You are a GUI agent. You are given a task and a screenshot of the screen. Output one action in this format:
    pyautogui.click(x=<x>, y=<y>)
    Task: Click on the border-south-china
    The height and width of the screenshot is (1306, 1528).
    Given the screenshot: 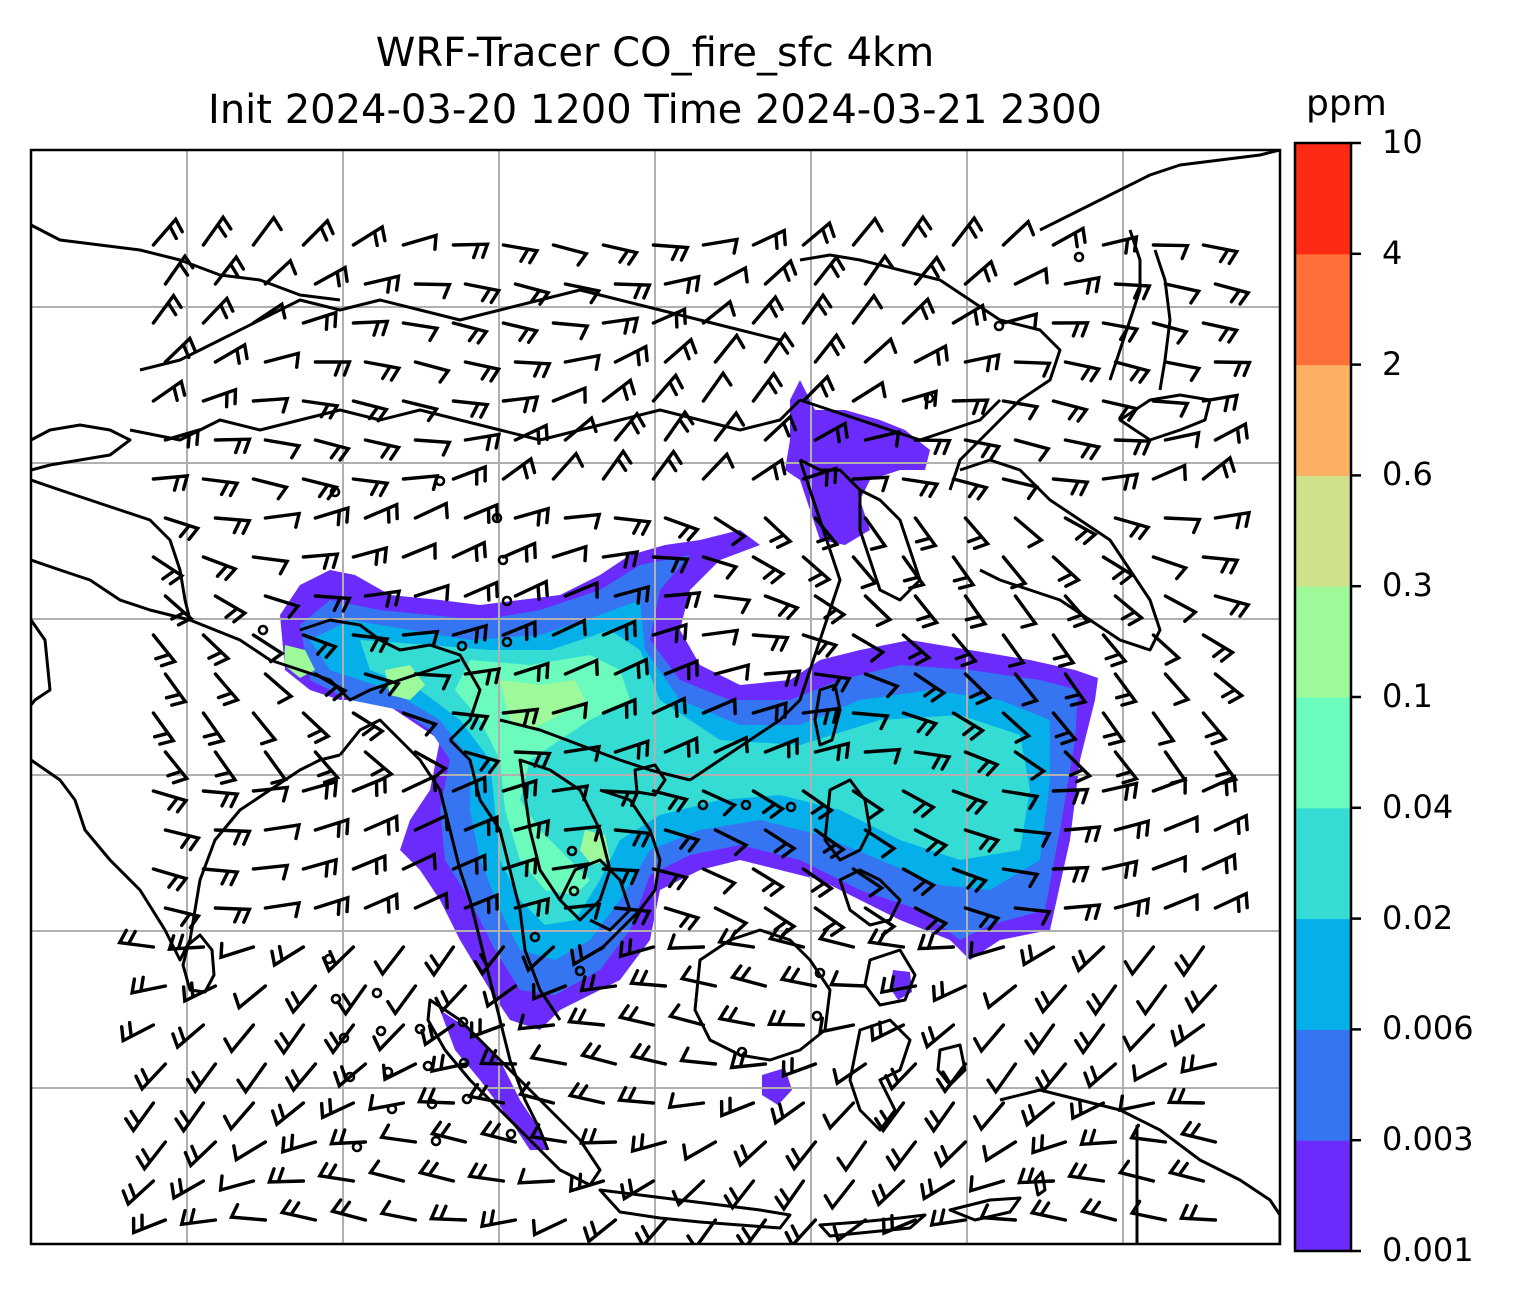 What is the action you would take?
    pyautogui.click(x=595, y=750)
    